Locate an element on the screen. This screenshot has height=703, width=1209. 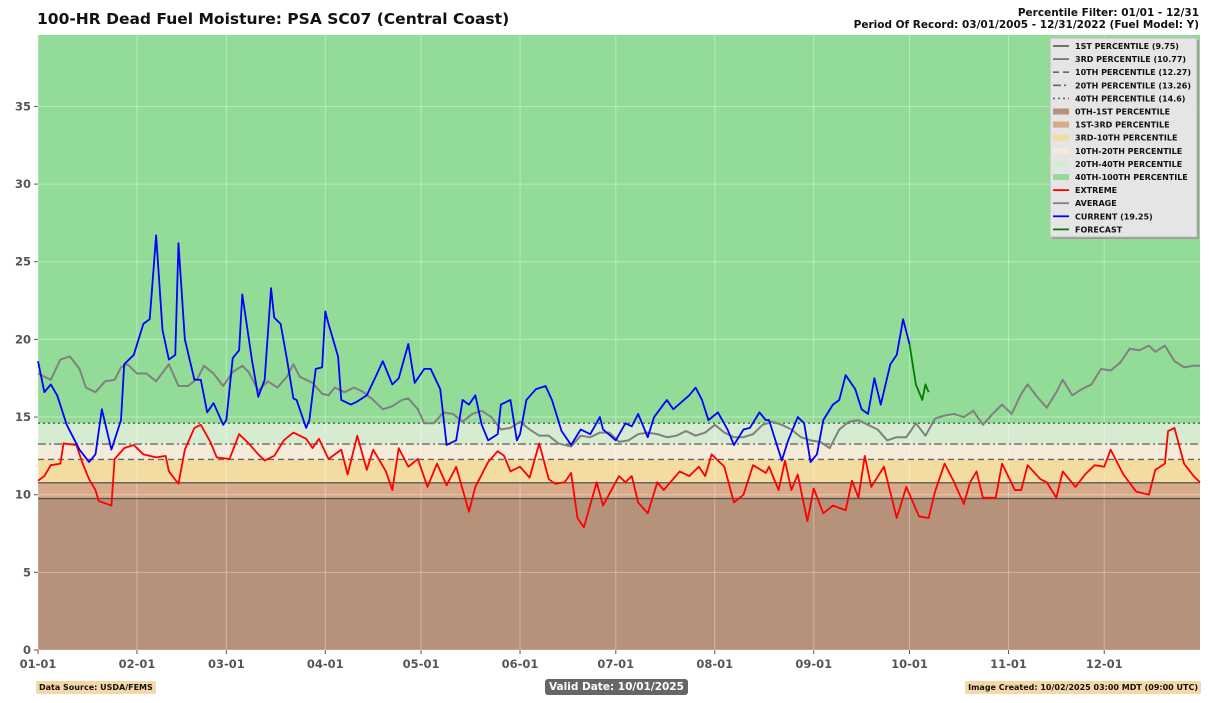
y-tick-label: 15 is located at coordinates (23, 417).